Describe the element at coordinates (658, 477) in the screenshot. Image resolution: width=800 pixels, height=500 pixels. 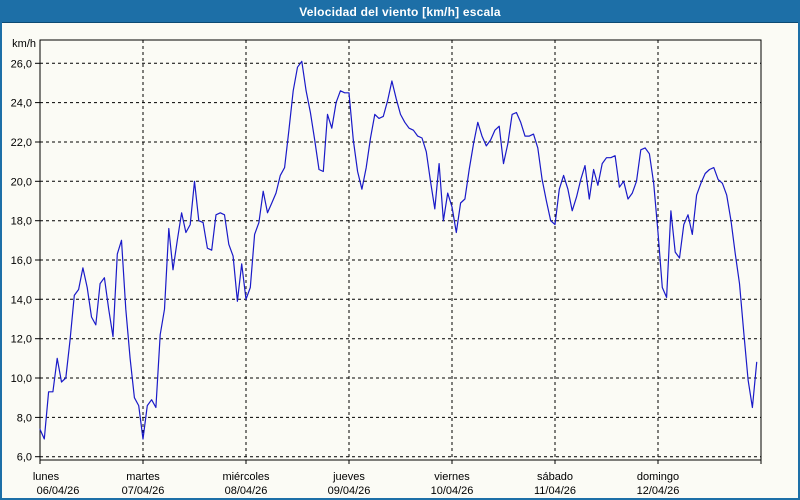
I see `x-day-name: domingo` at that location.